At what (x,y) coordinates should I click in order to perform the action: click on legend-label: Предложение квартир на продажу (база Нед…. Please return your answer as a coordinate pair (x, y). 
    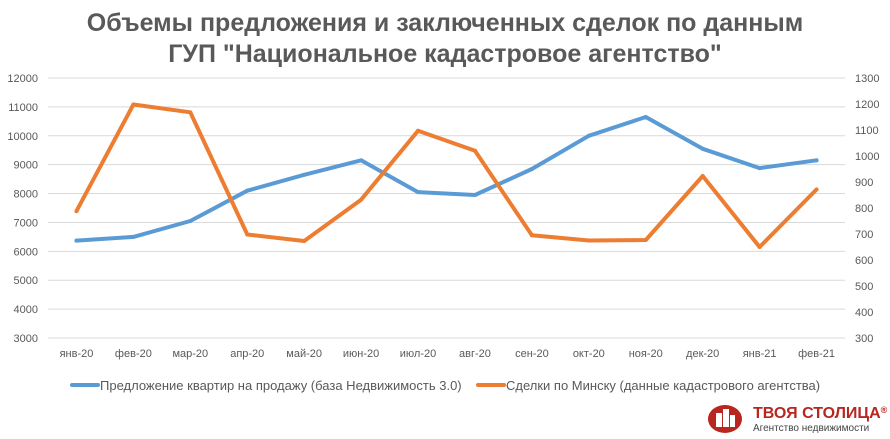
    Looking at the image, I should click on (281, 385).